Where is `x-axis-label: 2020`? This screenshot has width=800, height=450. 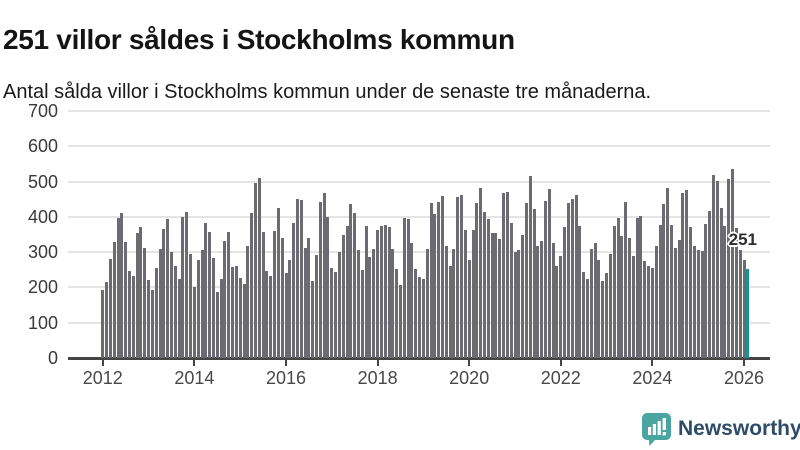 x-axis-label: 2020 is located at coordinates (469, 378).